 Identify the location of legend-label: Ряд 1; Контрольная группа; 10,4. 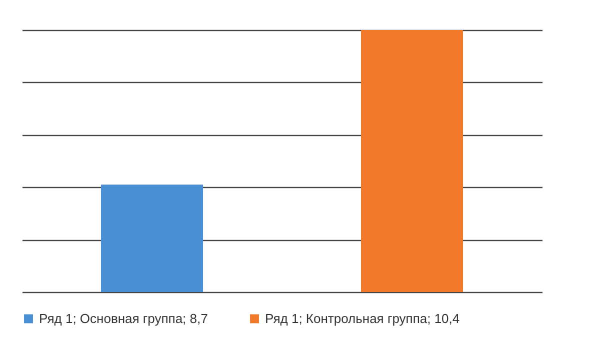
(362, 318).